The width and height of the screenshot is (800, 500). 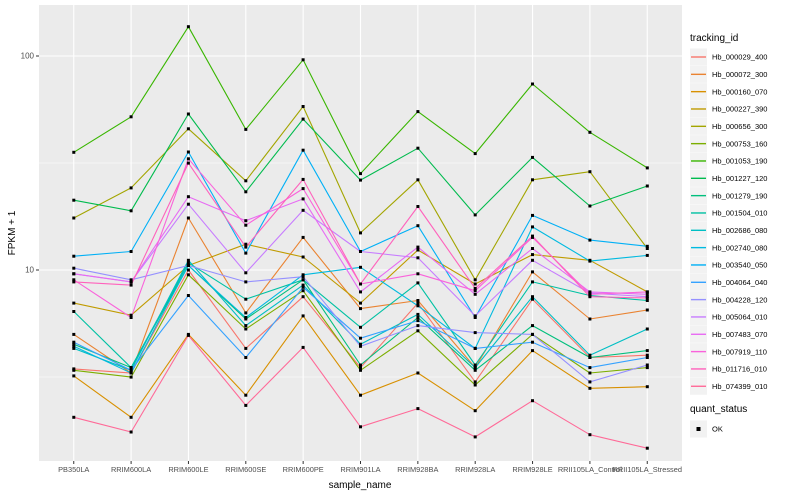 I want to click on legend-item-label: Hb_011716_010, so click(x=739, y=369).